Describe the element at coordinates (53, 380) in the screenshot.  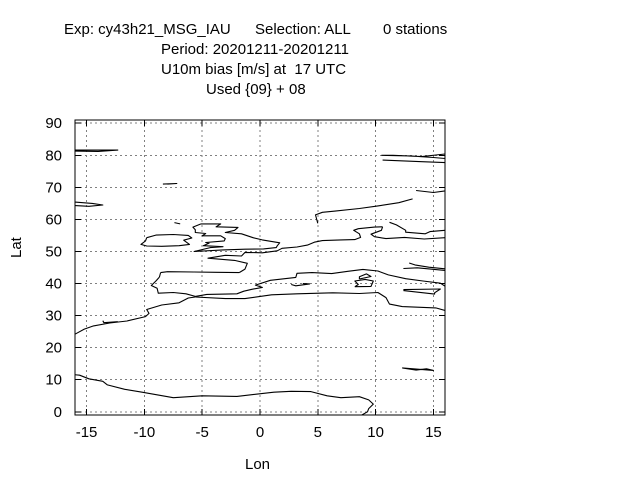
I see `y-tick-label: 10` at that location.